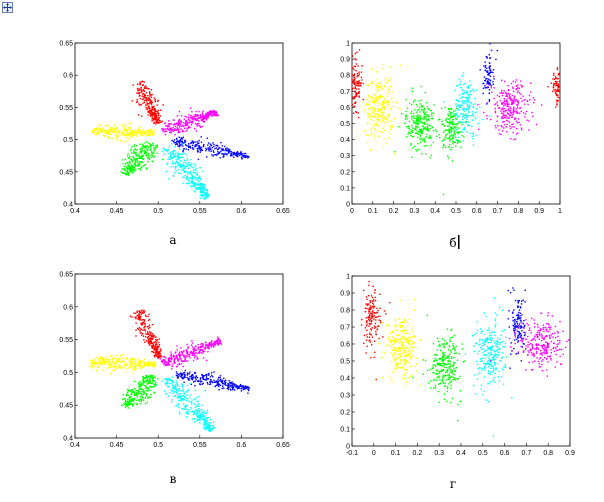  I want to click on move-handle-button, so click(7, 7).